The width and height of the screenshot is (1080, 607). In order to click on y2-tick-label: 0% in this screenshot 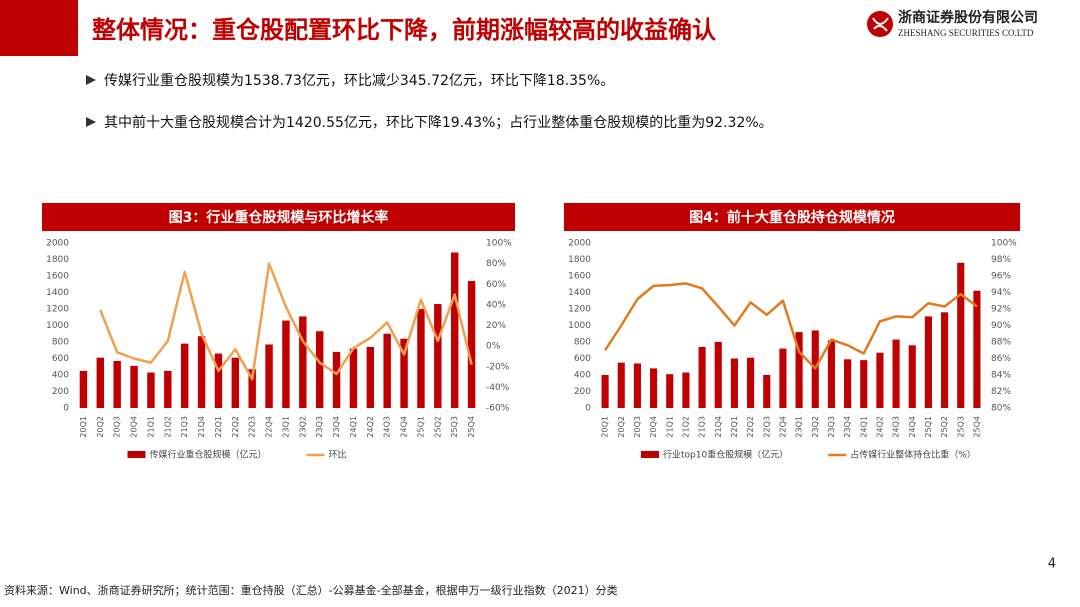, I will do `click(493, 347)`.